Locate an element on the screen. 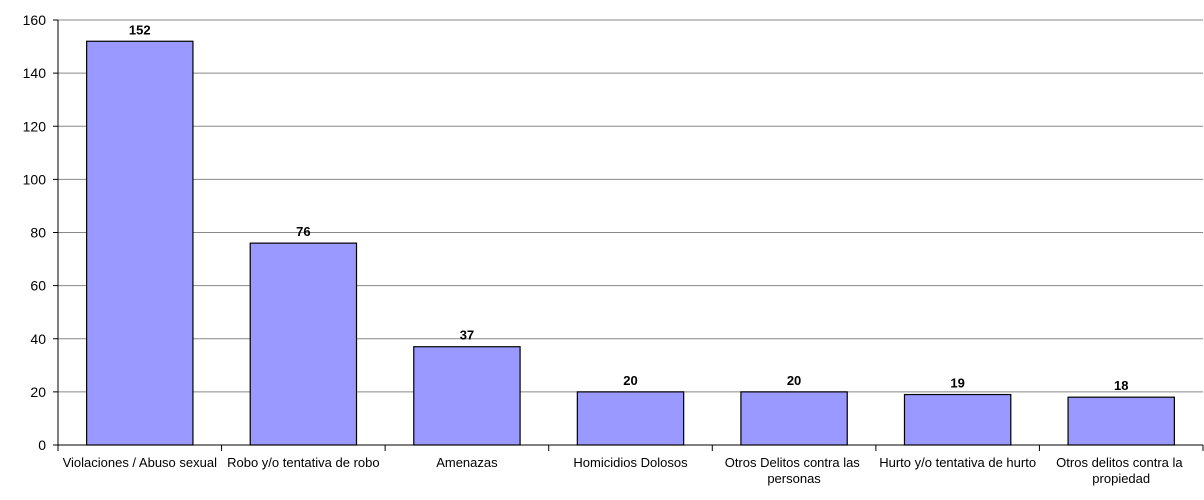  y-tick-label: 140 is located at coordinates (35, 73).